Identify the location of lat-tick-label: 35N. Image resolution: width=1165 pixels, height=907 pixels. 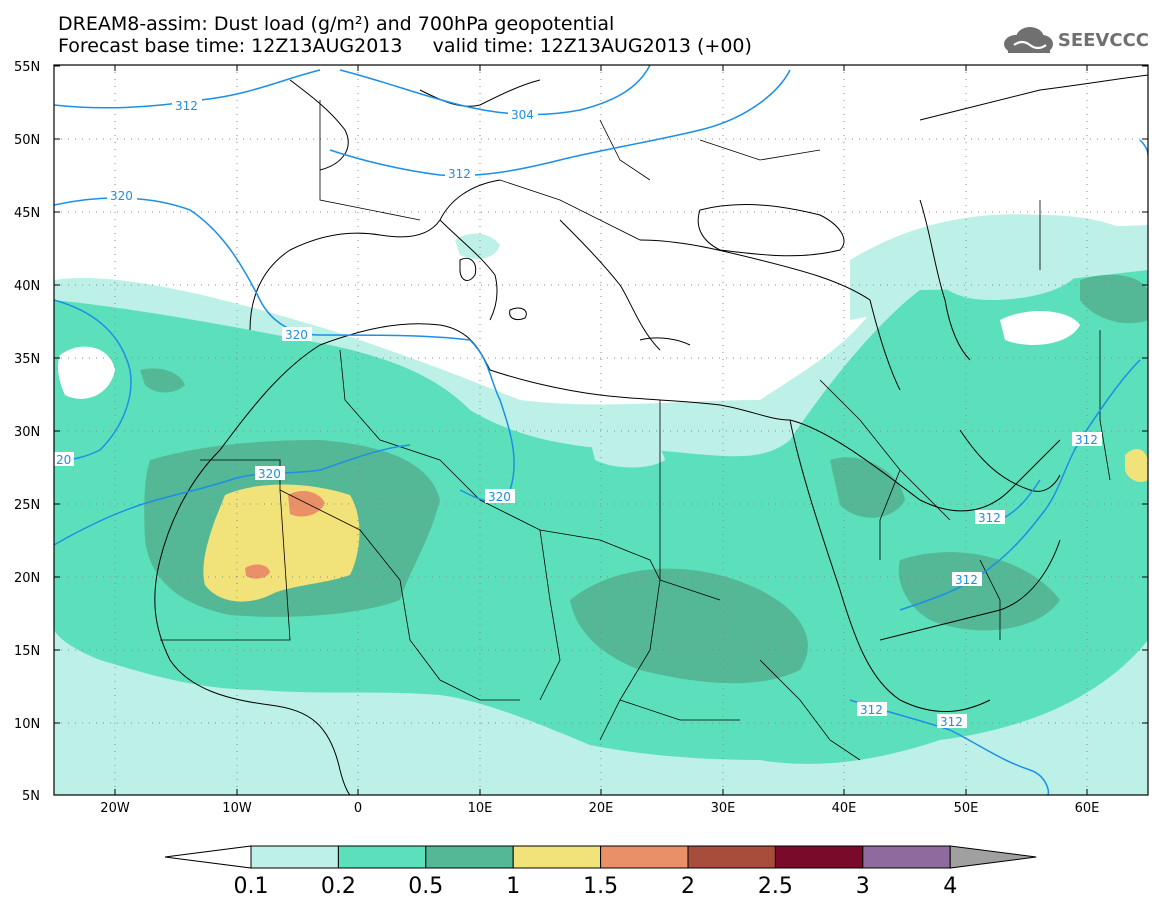
(27, 359).